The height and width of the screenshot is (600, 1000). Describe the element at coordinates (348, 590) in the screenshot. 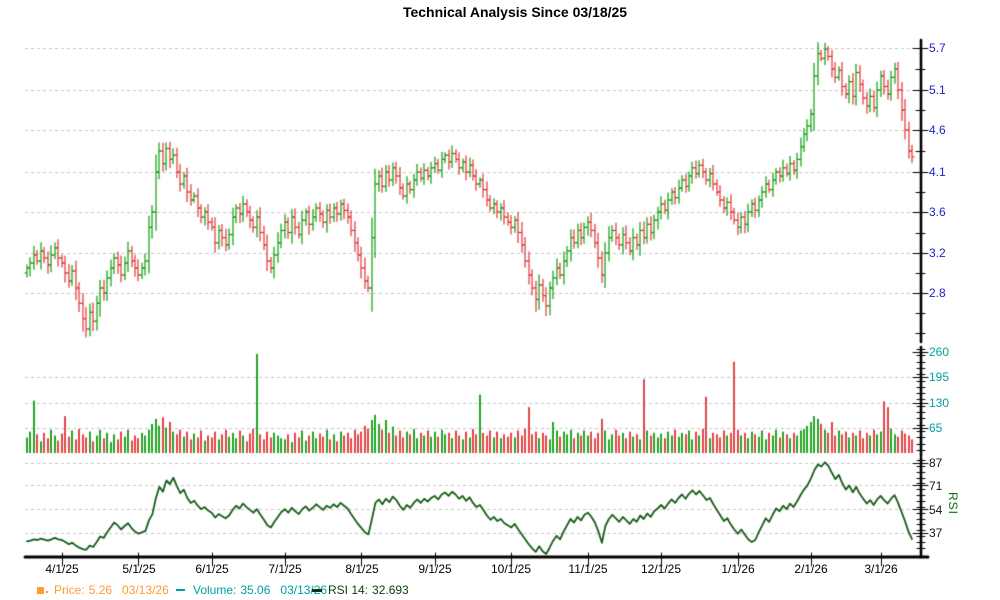

I see `rsi-legend-label: RSI 14:` at that location.